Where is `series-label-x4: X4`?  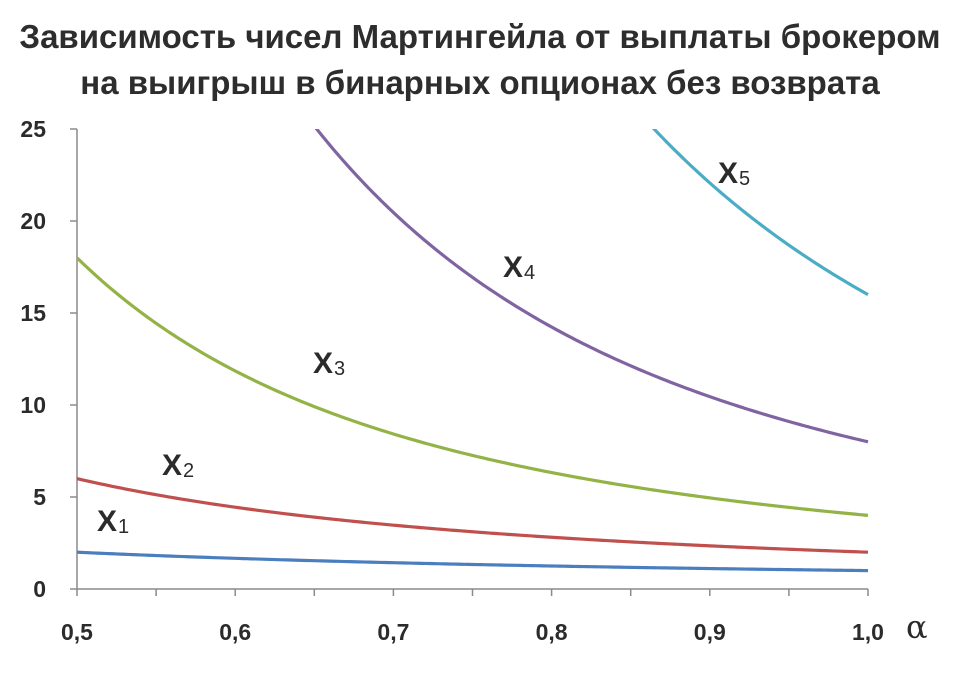 series-label-x4: X4 is located at coordinates (519, 267).